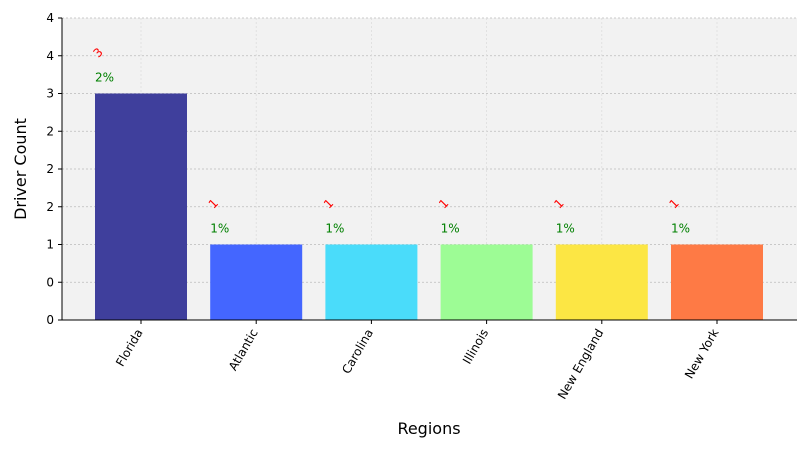  I want to click on x-tick-label: Carolina, so click(357, 352).